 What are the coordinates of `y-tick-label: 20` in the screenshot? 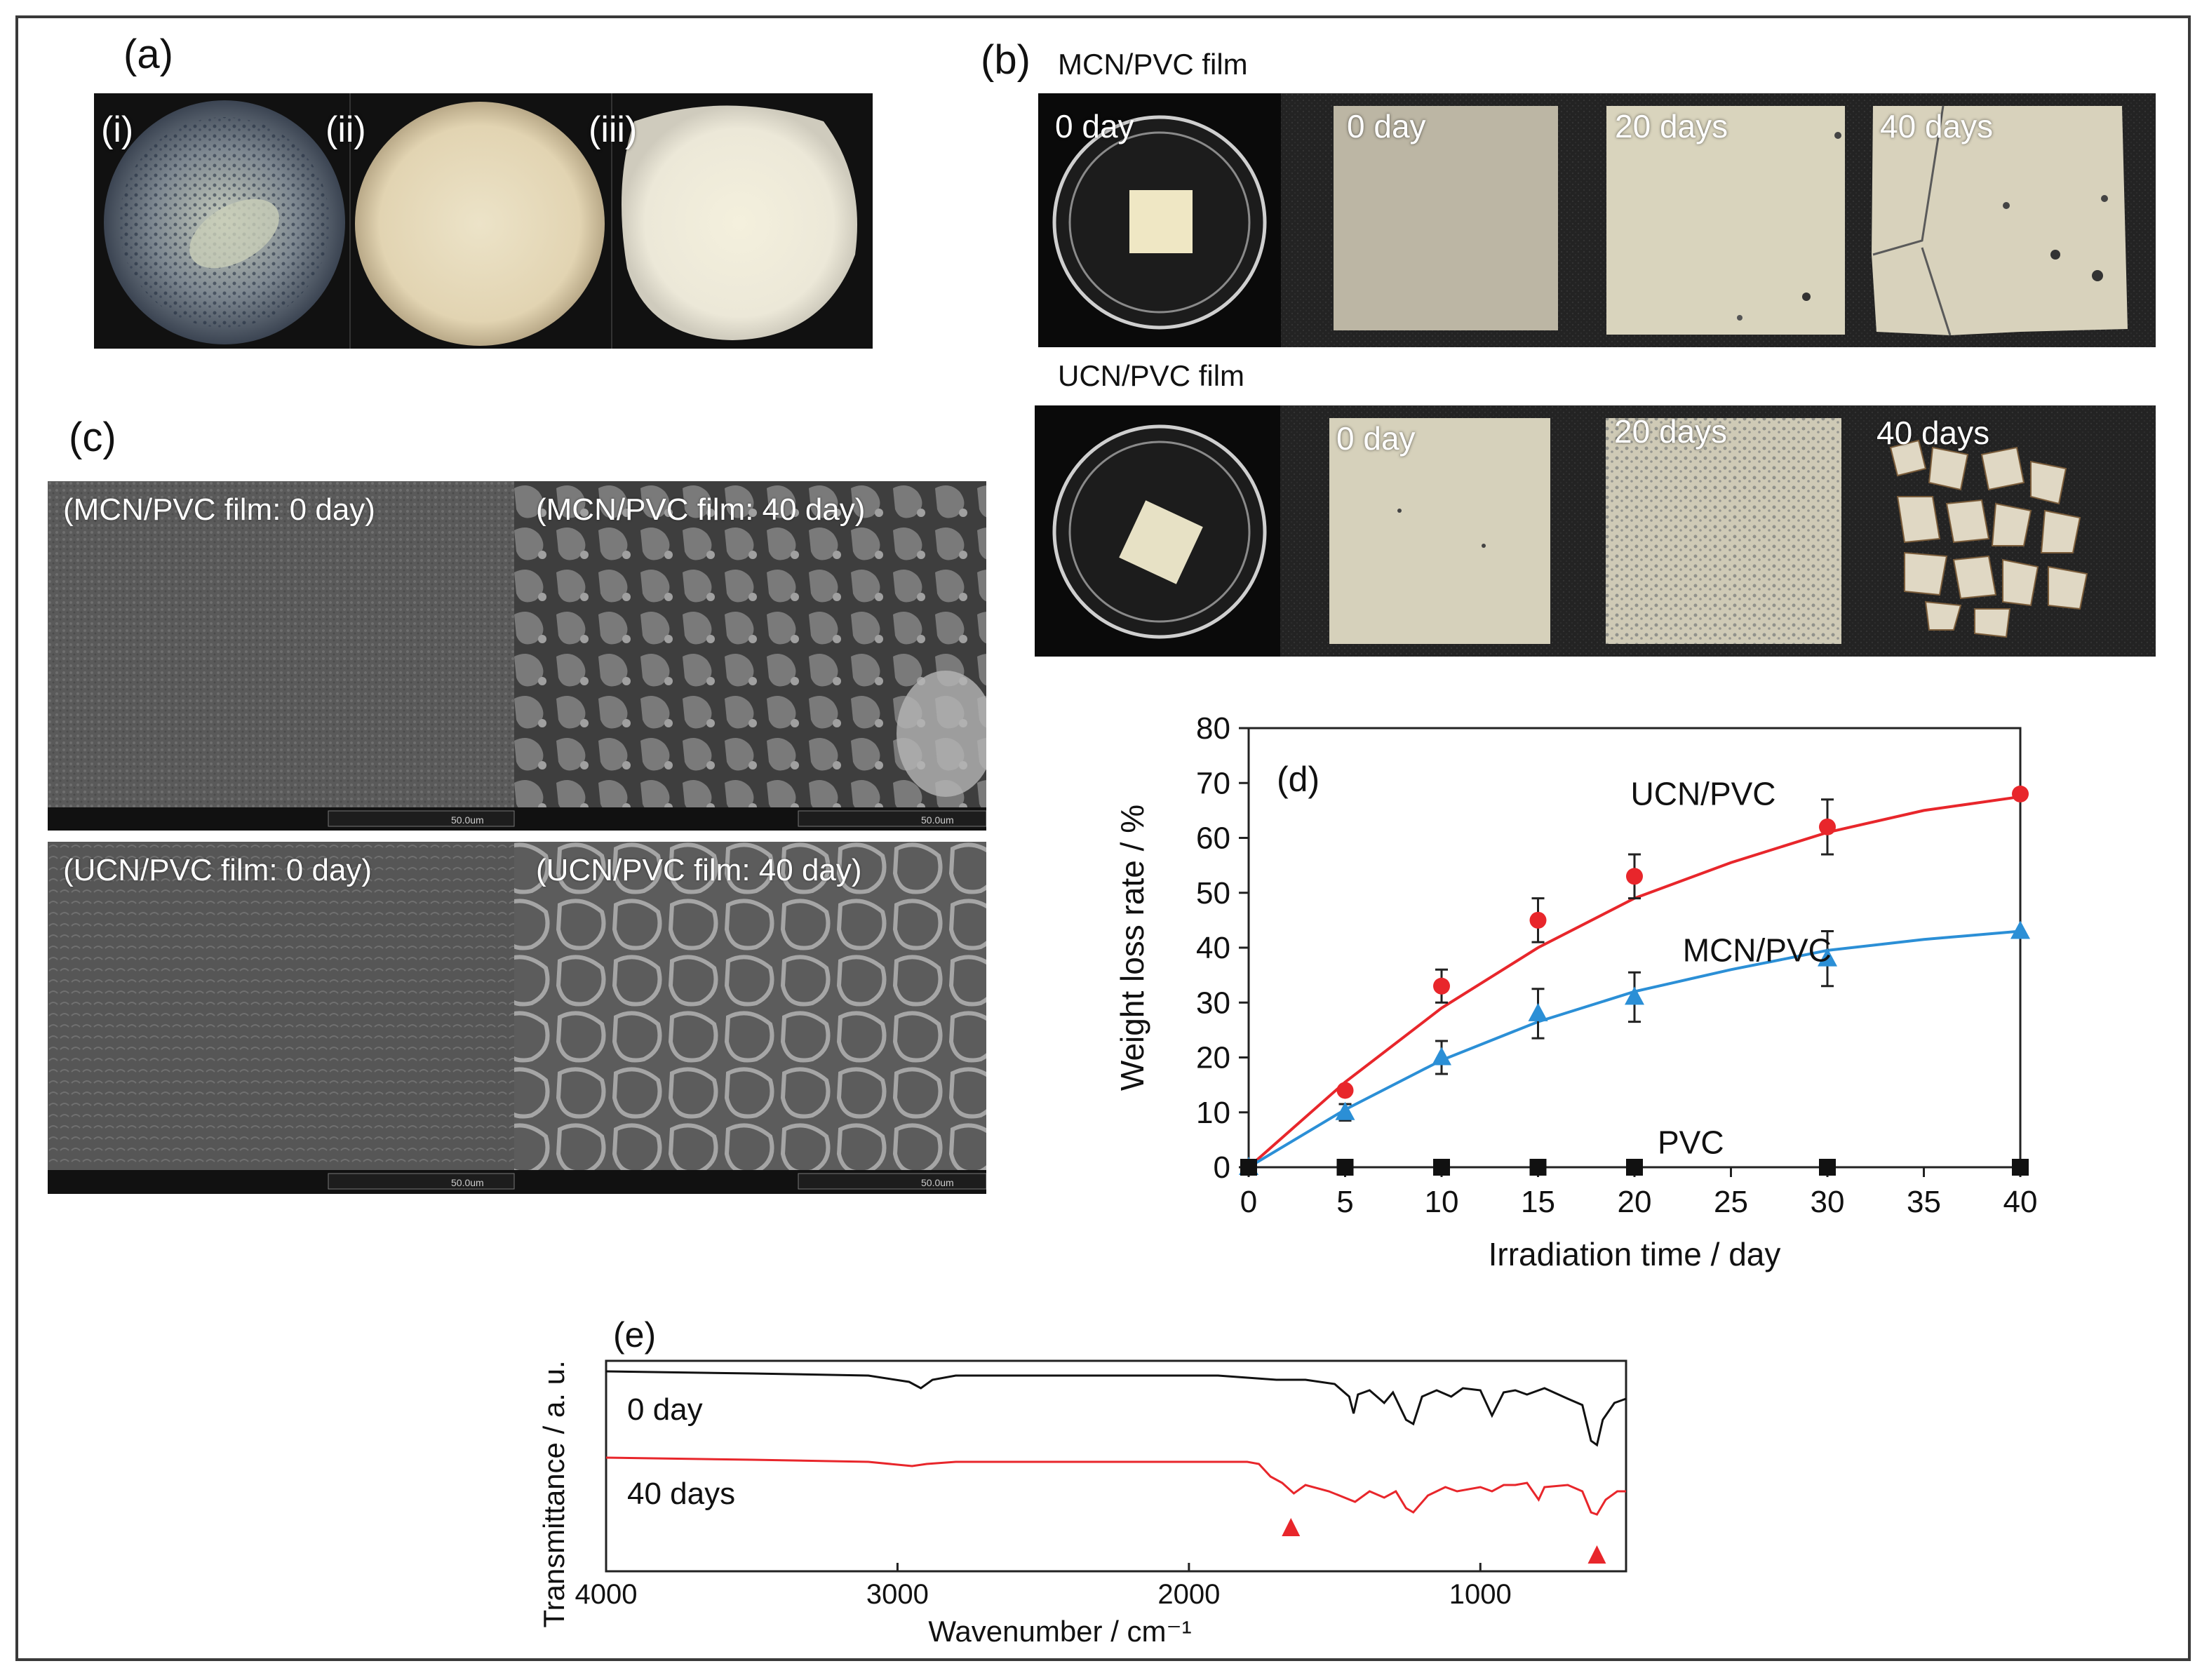 It's located at (1213, 1058).